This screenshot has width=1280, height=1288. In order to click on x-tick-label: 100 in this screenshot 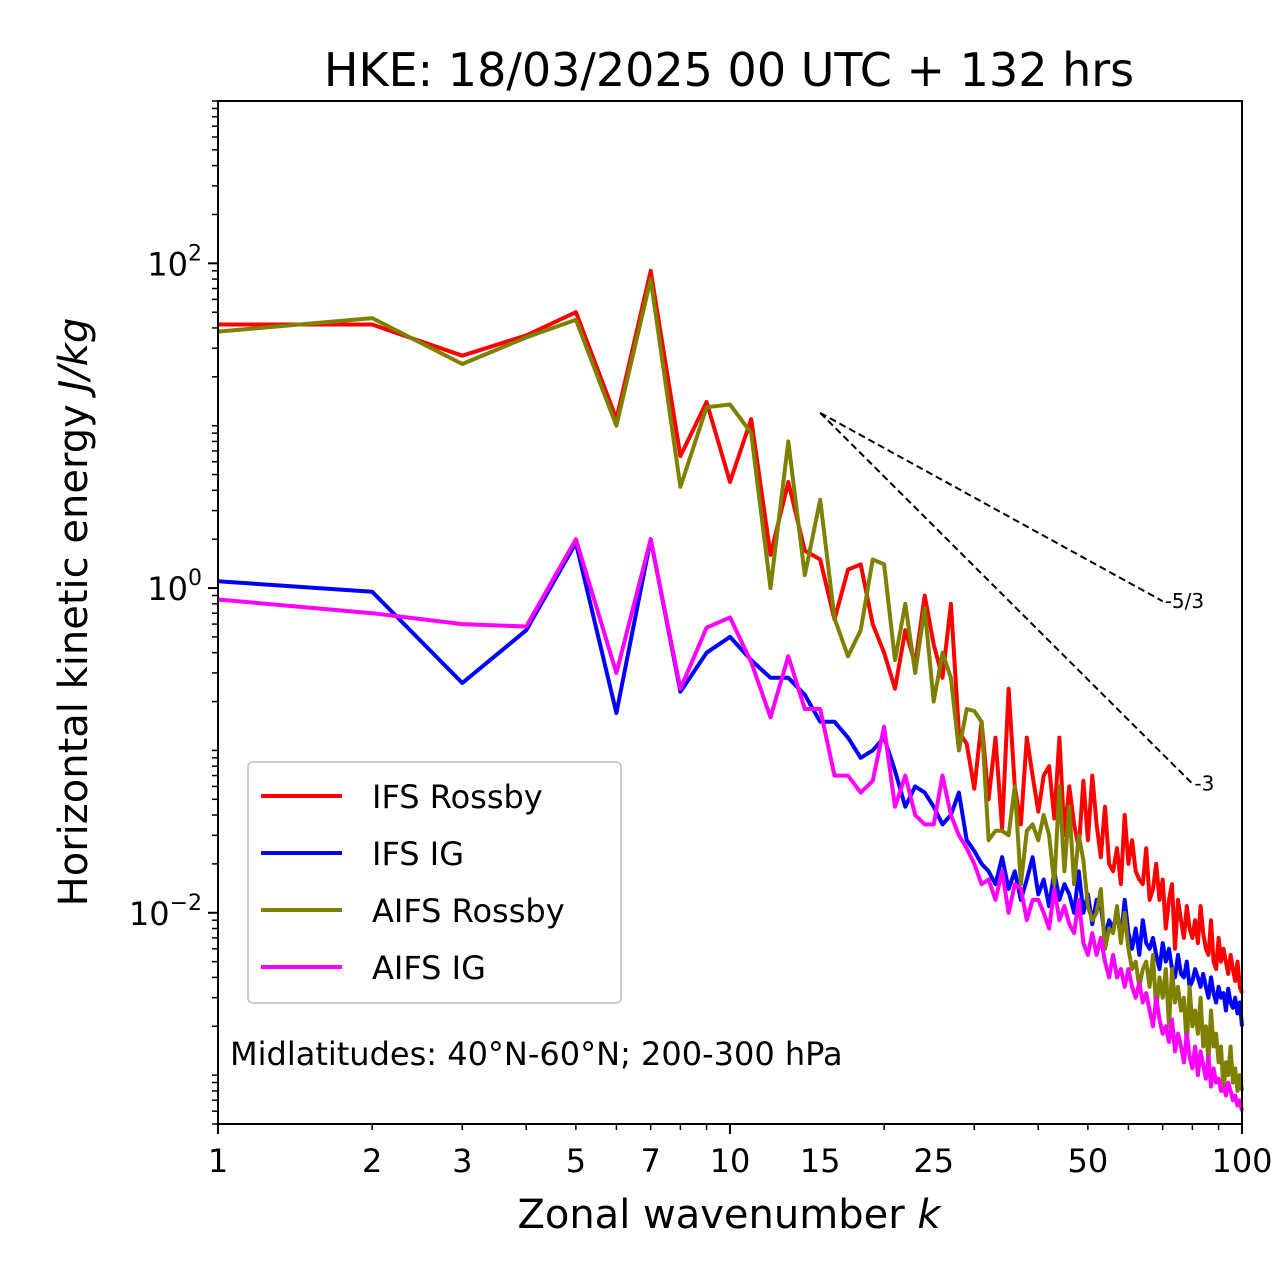, I will do `click(1241, 1161)`.